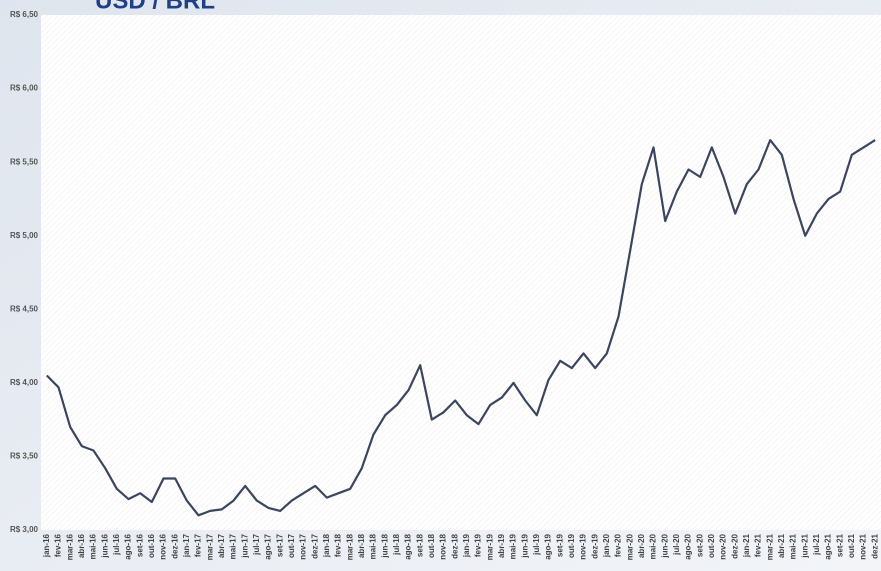 Image resolution: width=881 pixels, height=571 pixels. I want to click on x-tick-label: jul-19, so click(536, 544).